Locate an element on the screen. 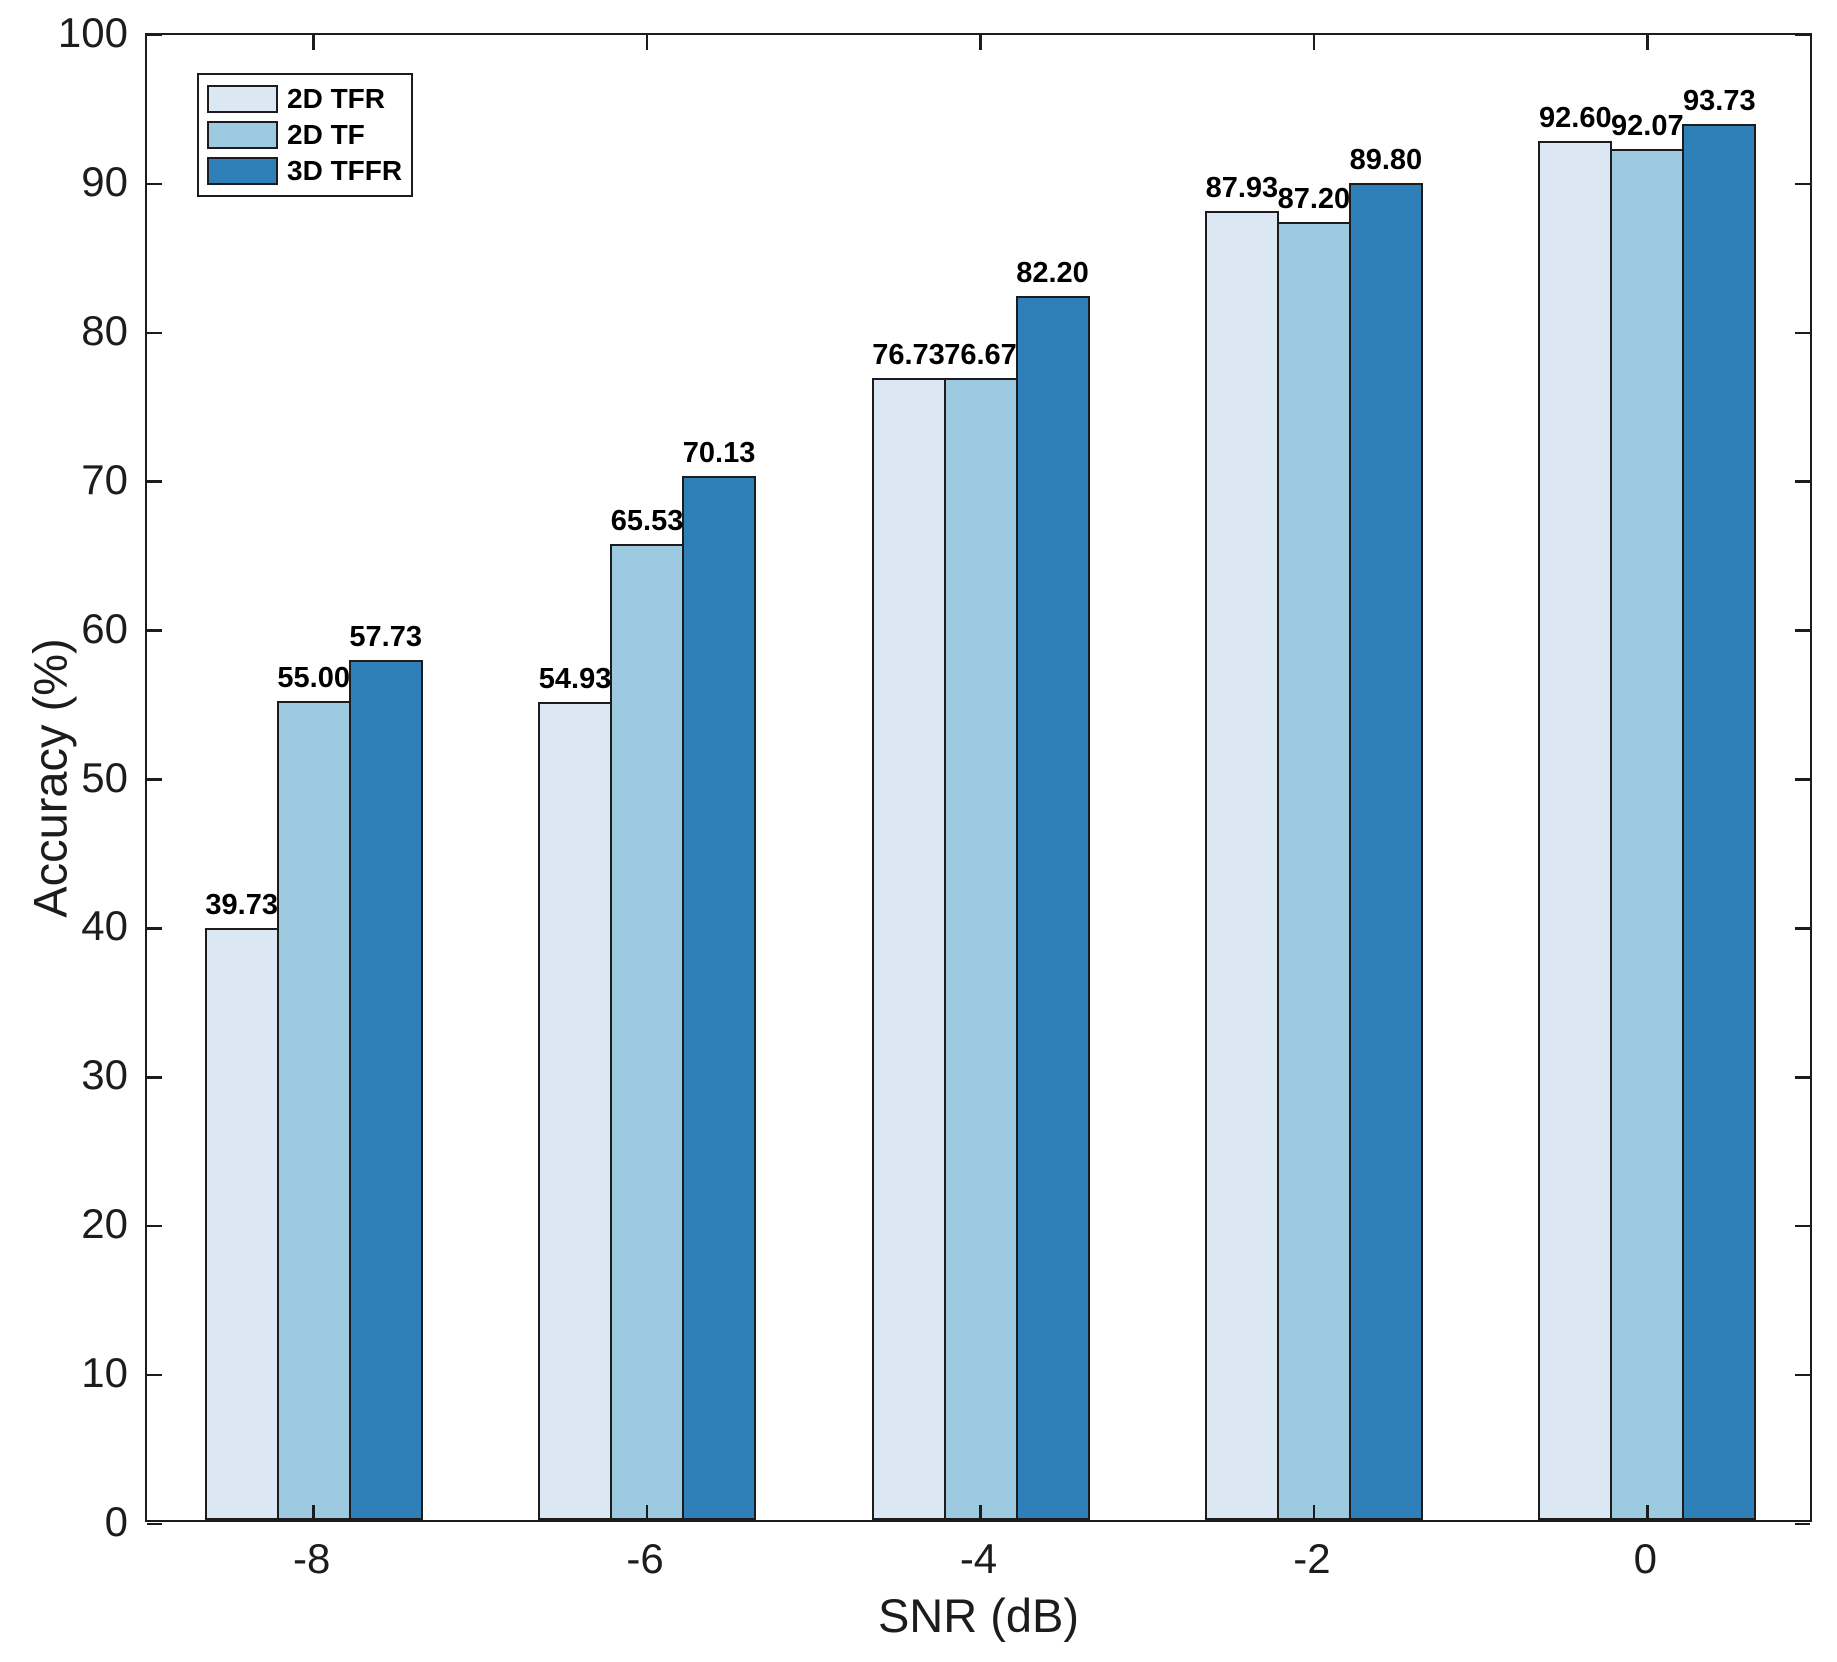 This screenshot has width=1837, height=1662. bar-3d-tffr--4 is located at coordinates (1052, 908).